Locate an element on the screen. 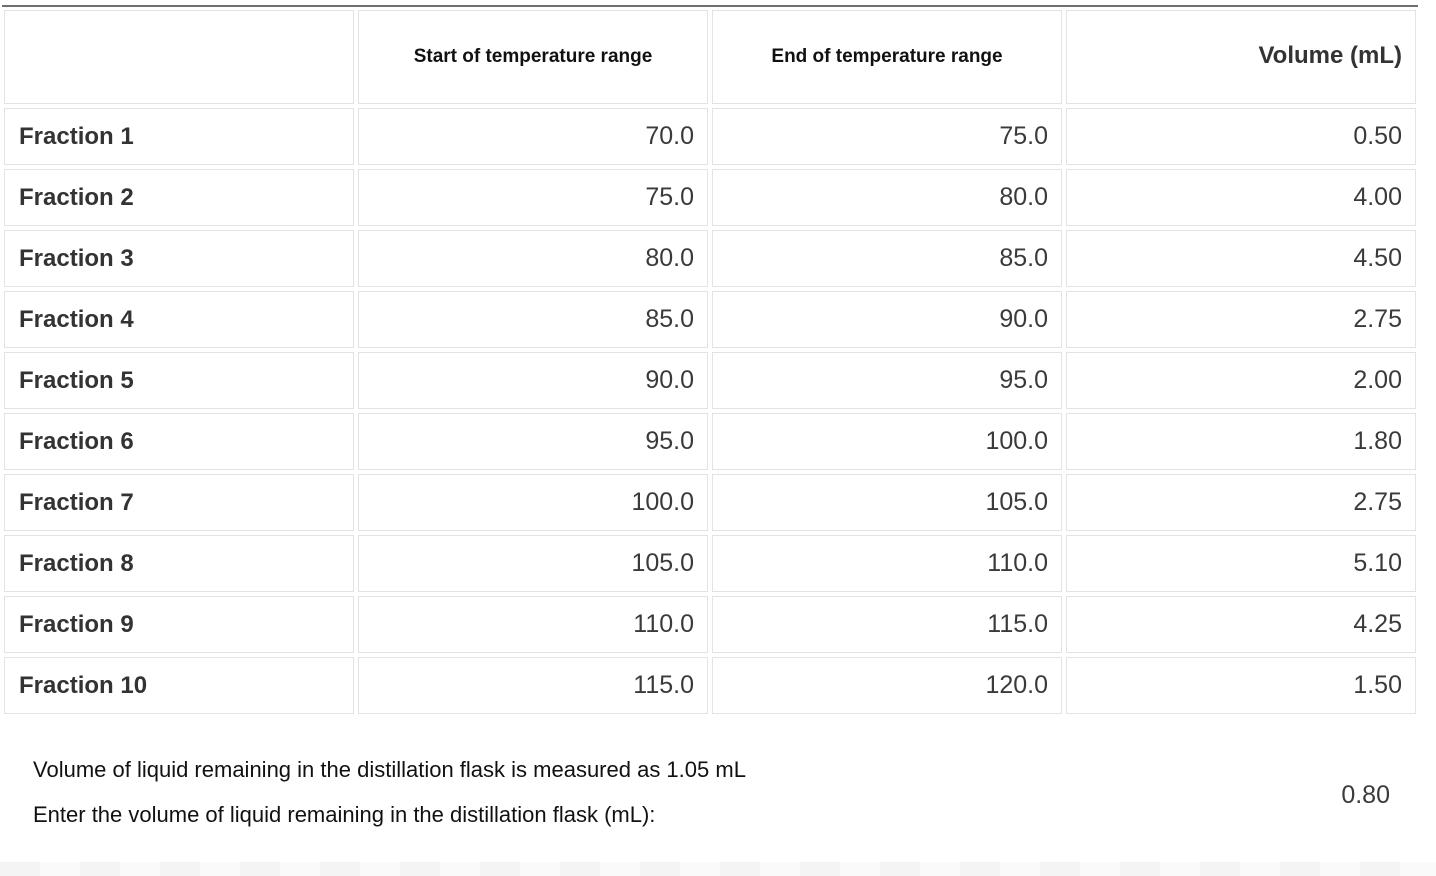 The width and height of the screenshot is (1436, 876). start-temp-cell: 80.0 is located at coordinates (533, 258).